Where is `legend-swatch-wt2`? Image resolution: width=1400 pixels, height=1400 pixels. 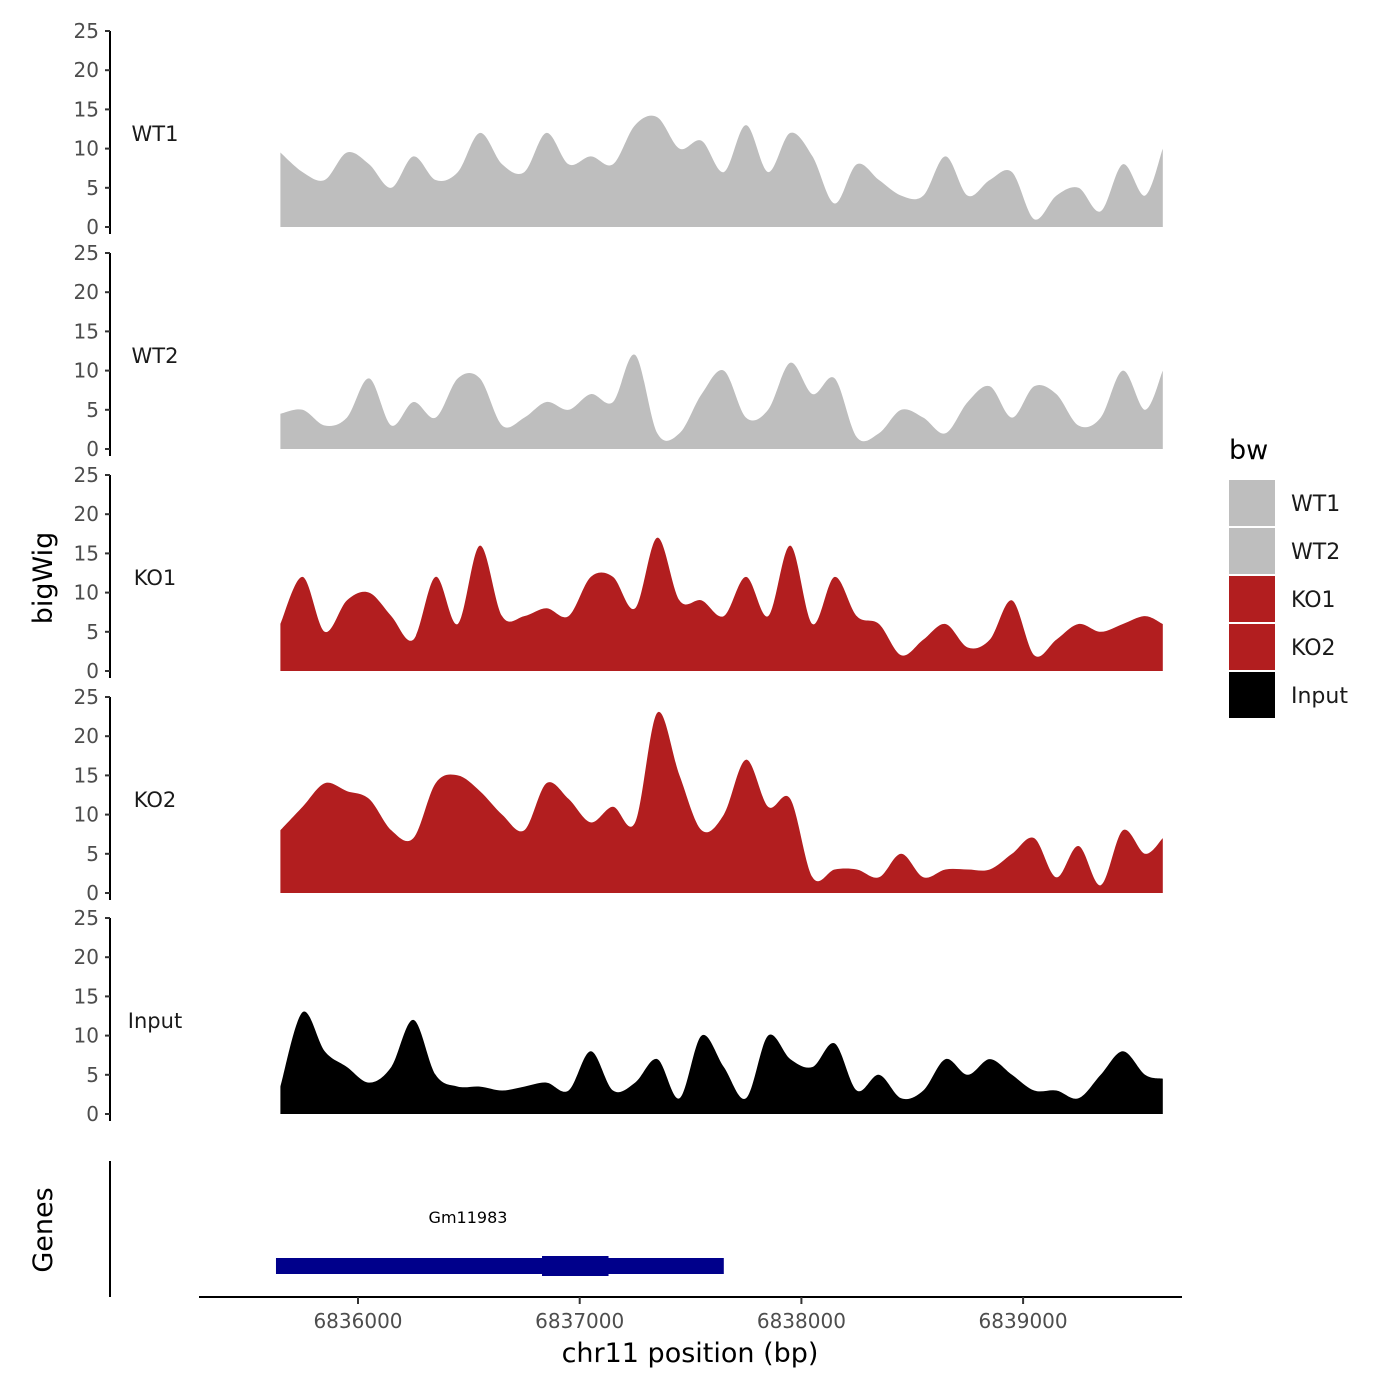
legend-swatch-wt2 is located at coordinates (1252, 551).